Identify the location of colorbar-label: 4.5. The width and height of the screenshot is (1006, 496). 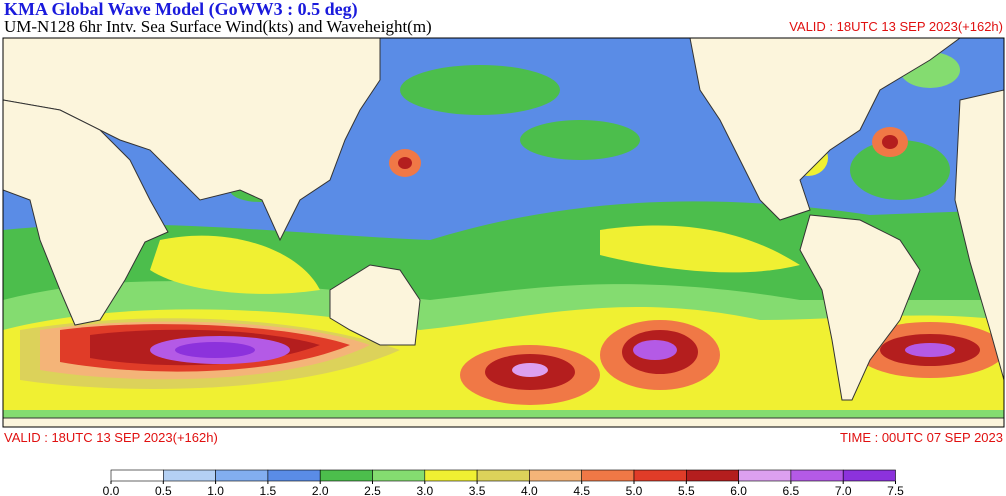
(581, 490).